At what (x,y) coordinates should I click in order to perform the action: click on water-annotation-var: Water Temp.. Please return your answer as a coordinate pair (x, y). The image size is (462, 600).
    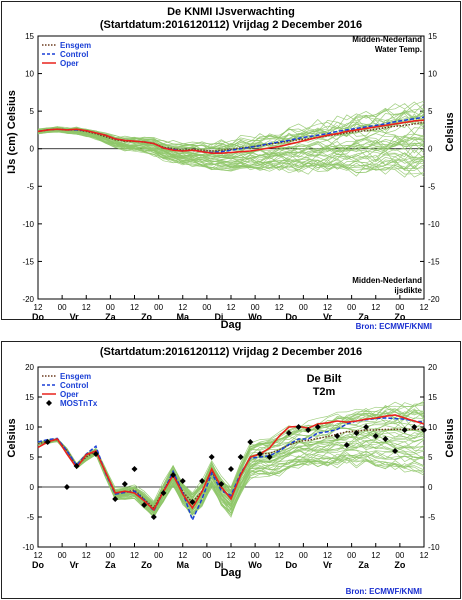
    Looking at the image, I should click on (398, 49).